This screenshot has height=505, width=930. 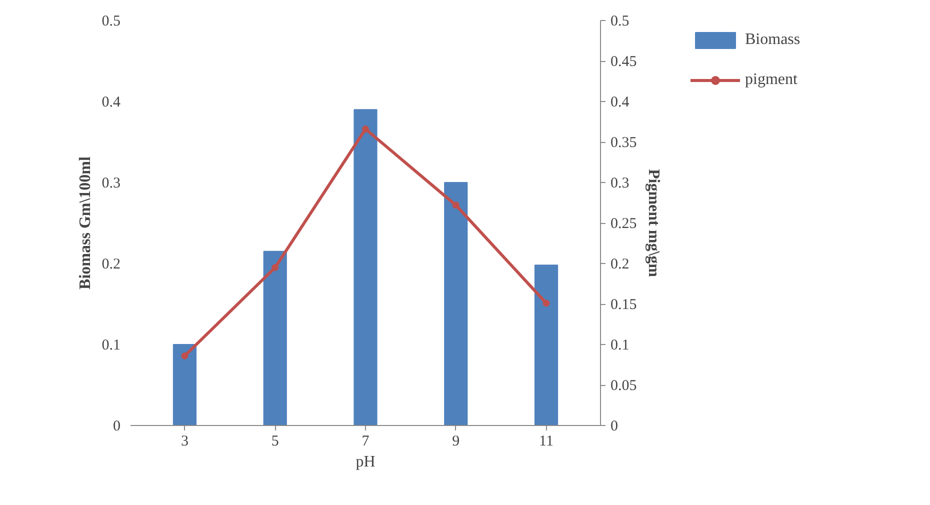 What do you see at coordinates (111, 264) in the screenshot?
I see `y-tick-label: 0.2` at bounding box center [111, 264].